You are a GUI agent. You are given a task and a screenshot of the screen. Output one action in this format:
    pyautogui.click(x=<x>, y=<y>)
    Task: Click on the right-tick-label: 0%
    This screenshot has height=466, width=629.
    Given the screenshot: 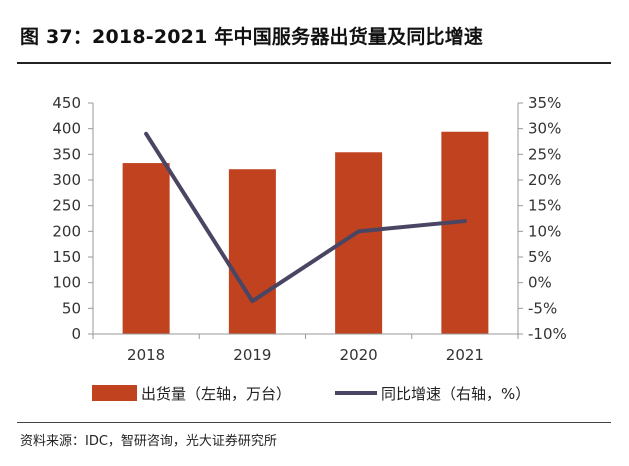 What is the action you would take?
    pyautogui.click(x=540, y=283)
    